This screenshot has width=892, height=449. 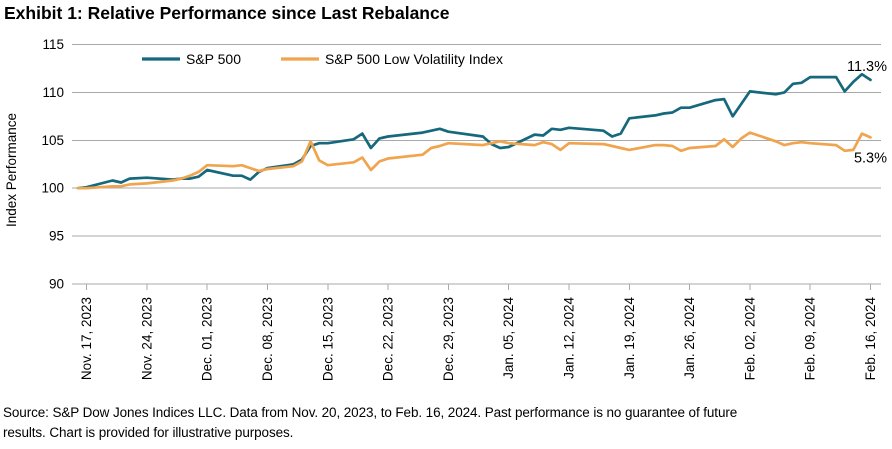 I want to click on x-tick-label: Jan. 12, 2024, so click(x=569, y=338).